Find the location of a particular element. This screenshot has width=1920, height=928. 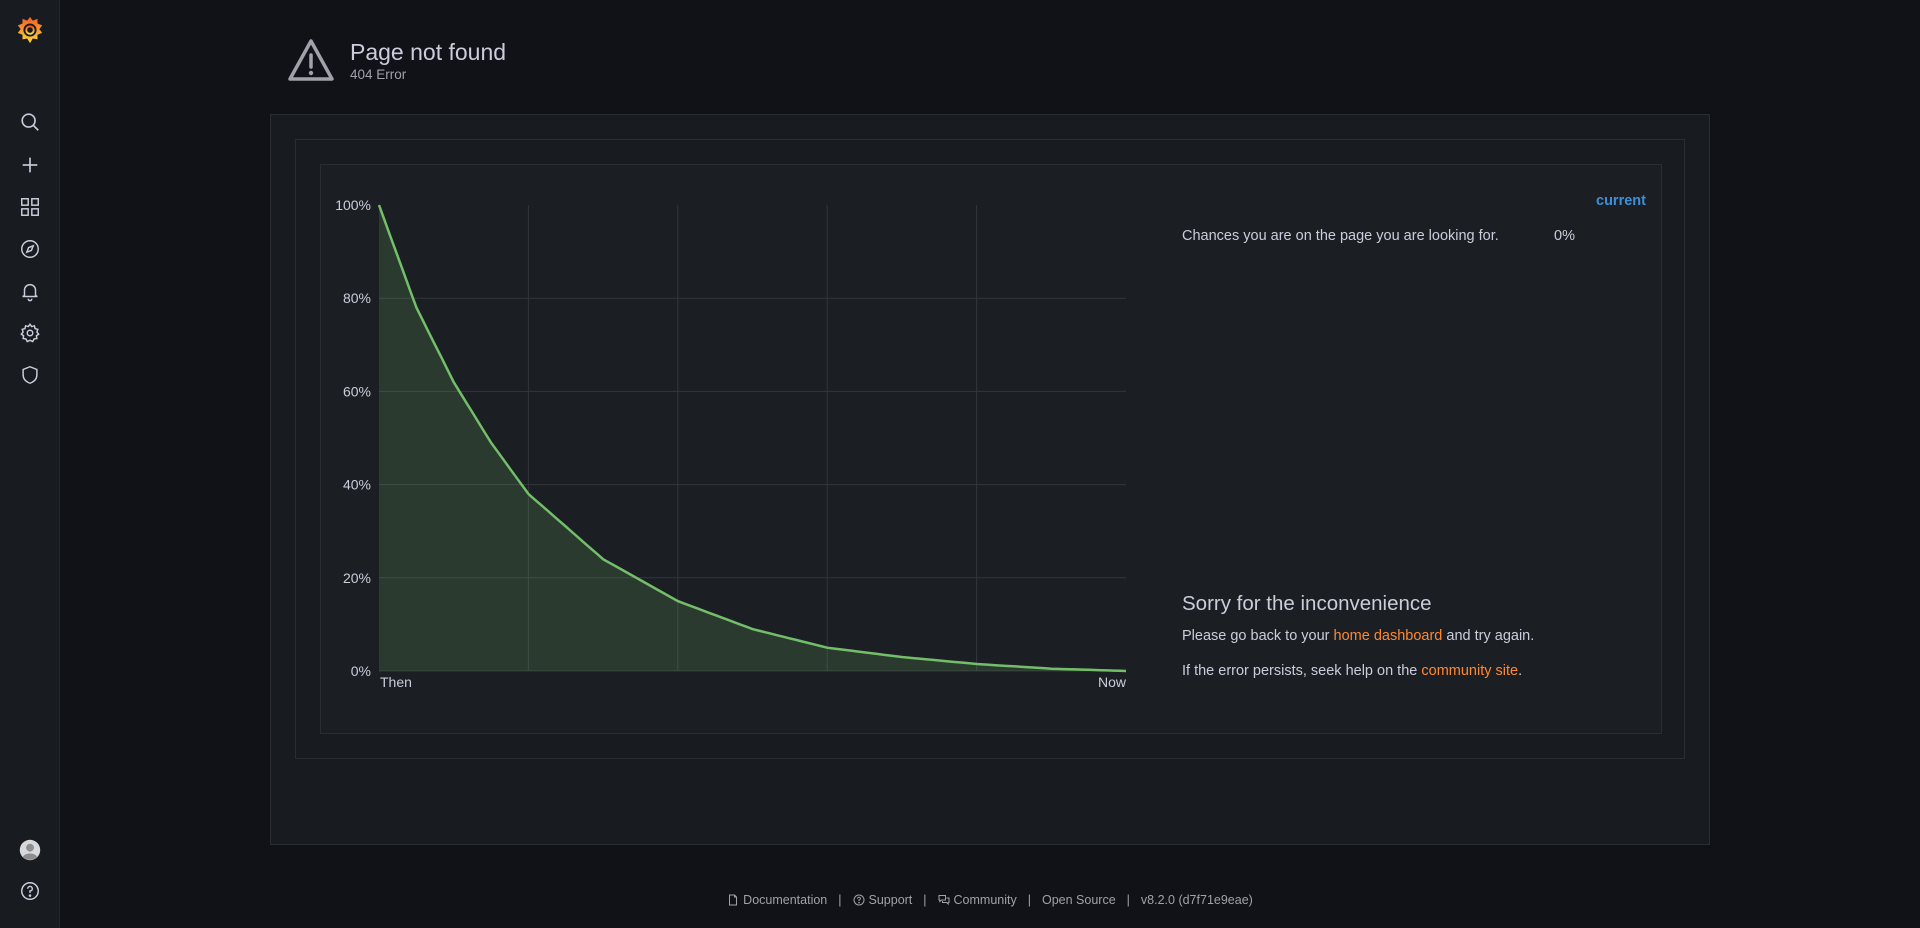

dashboards-icon is located at coordinates (30, 207).